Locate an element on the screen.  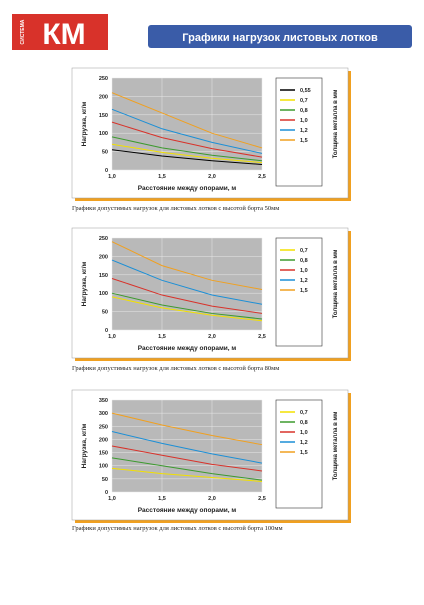
logo-small: СИСТЕМА is located at coordinates (23, 31).